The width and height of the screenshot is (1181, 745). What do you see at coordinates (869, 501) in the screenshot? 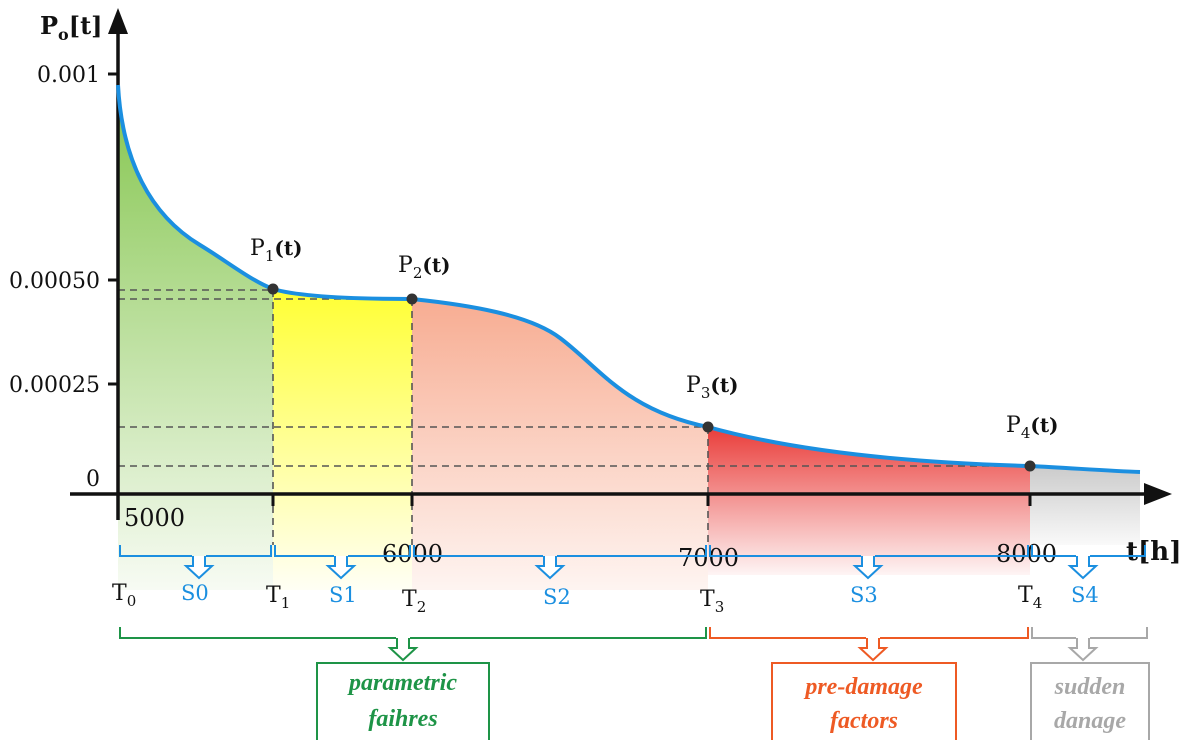
I see `zone-s3` at bounding box center [869, 501].